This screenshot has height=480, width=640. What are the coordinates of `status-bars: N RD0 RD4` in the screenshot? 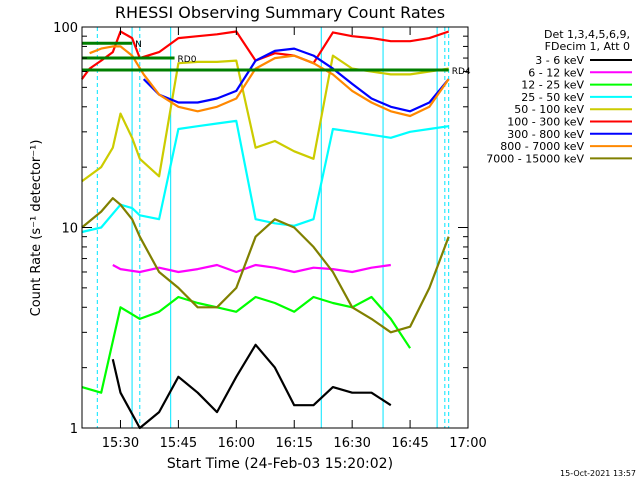 It's located at (276, 58).